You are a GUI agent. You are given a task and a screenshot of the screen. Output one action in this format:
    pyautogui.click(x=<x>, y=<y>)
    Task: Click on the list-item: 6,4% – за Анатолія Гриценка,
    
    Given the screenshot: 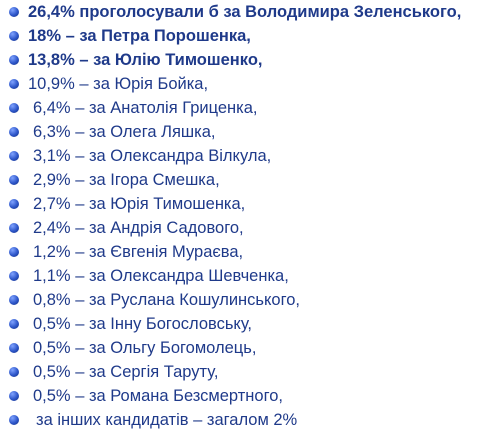 What is the action you would take?
    pyautogui.click(x=247, y=108)
    